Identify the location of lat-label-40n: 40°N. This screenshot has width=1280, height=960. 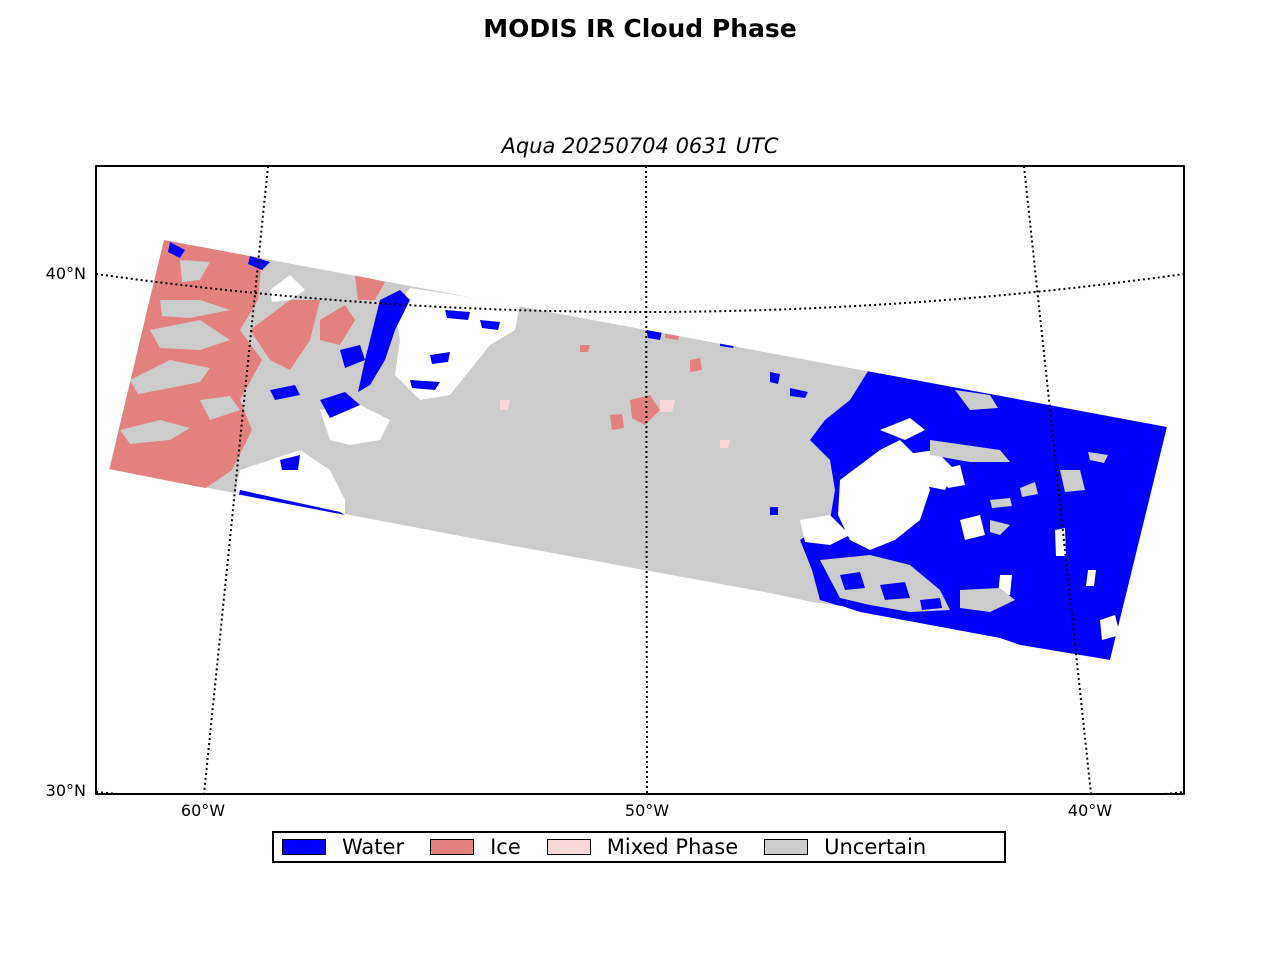
(65, 273).